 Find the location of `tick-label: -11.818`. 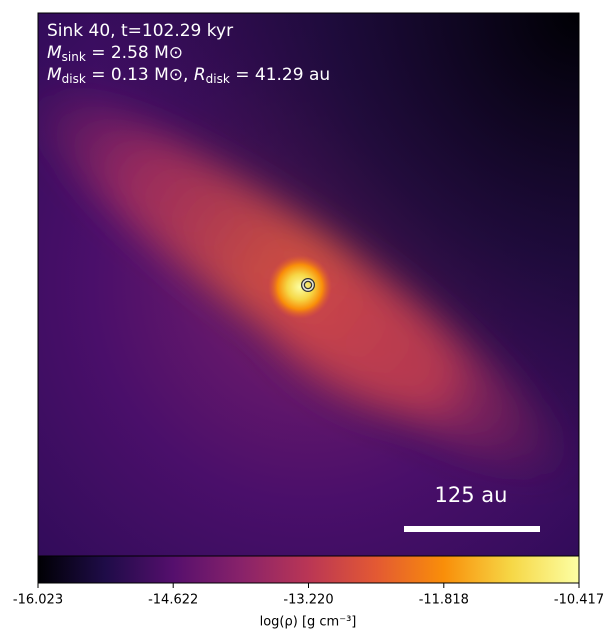

tick-label: -11.818 is located at coordinates (444, 600).